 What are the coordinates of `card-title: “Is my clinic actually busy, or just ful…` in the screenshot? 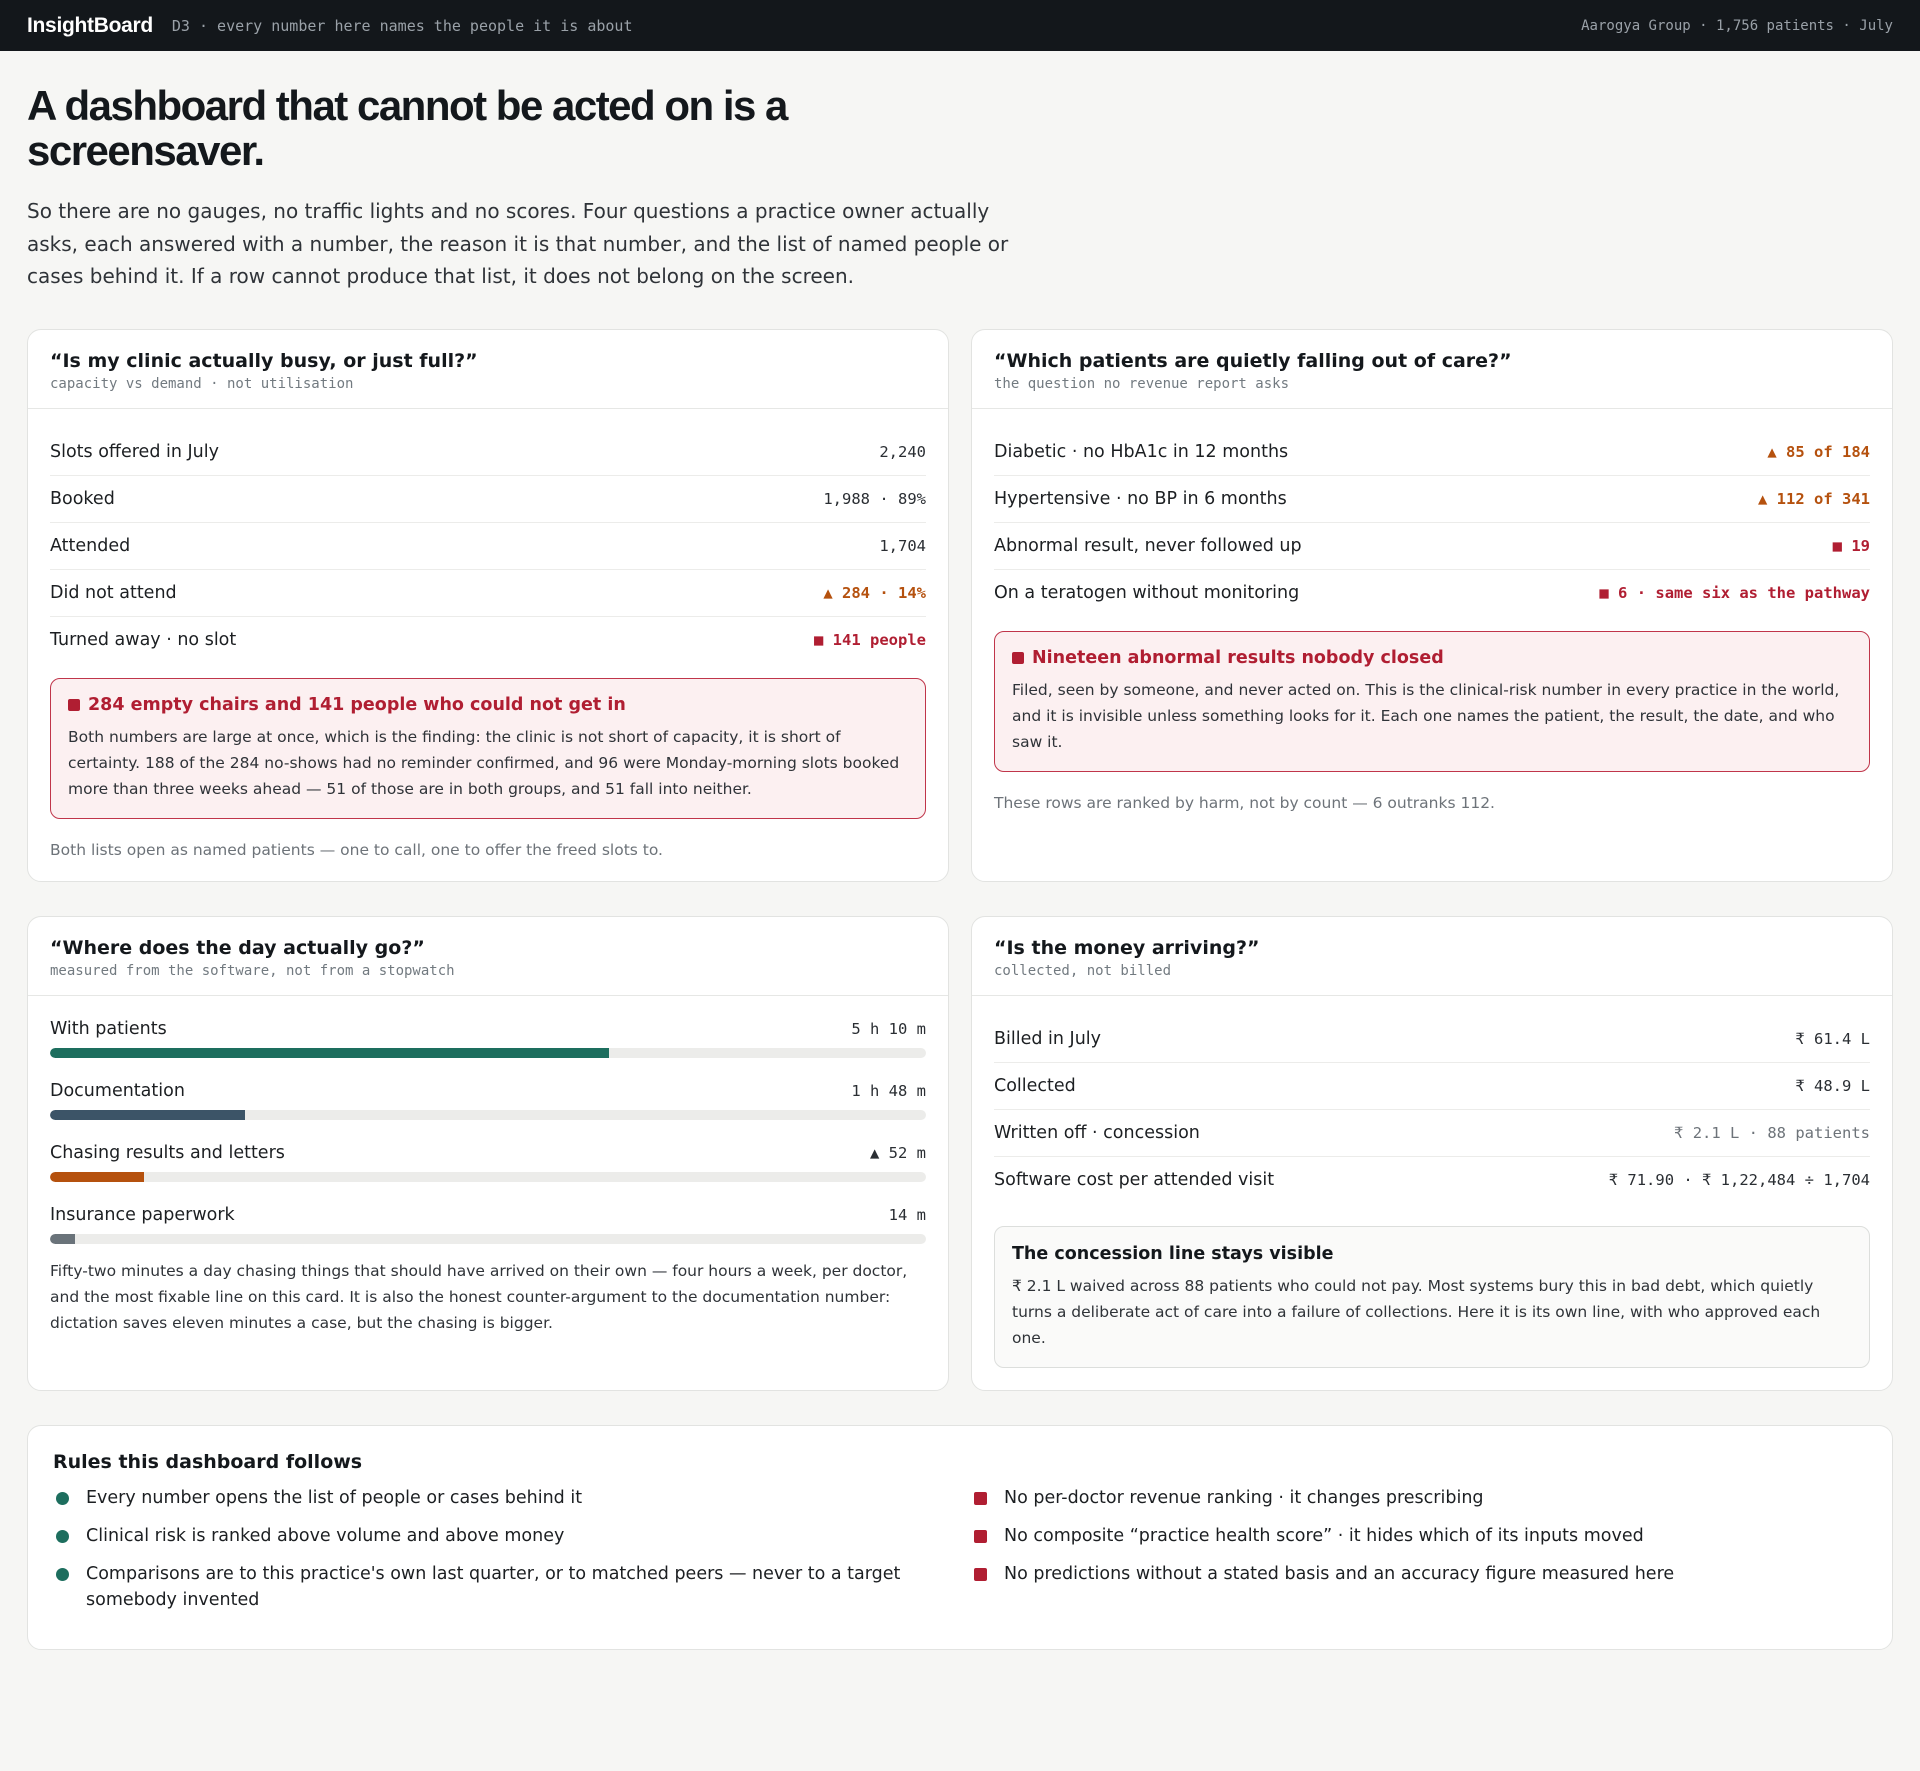 It's located at (264, 360).